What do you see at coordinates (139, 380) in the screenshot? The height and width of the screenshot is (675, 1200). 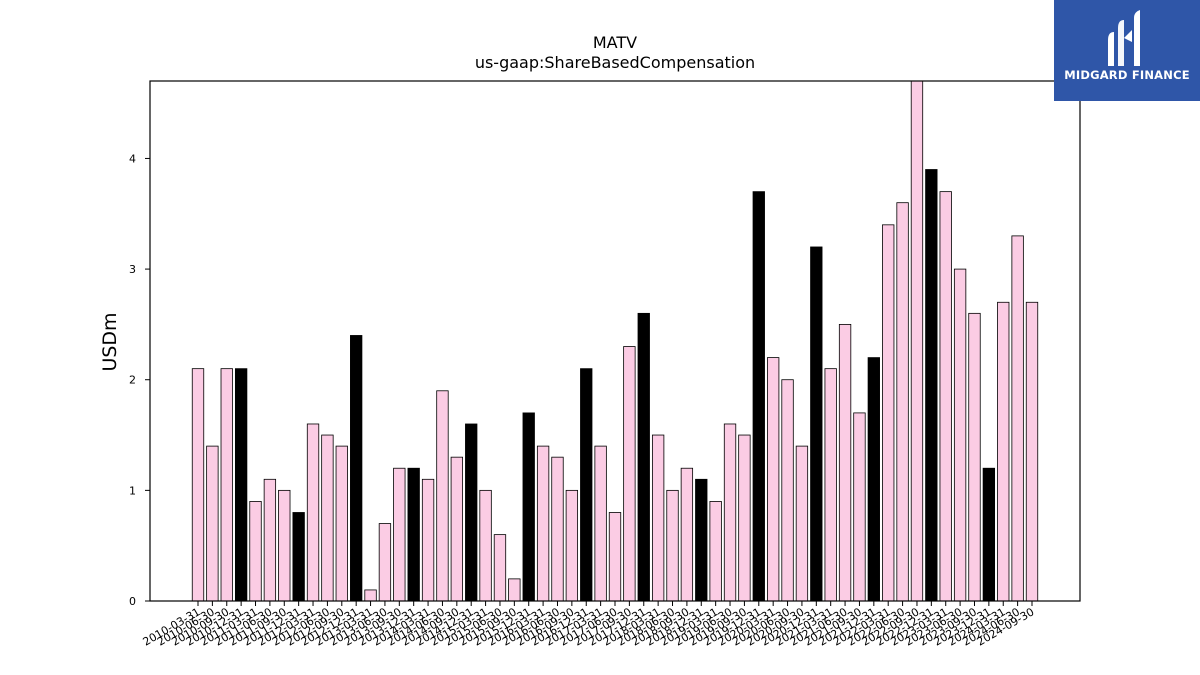 I see `y-ticks: 0 1 2 3 4` at bounding box center [139, 380].